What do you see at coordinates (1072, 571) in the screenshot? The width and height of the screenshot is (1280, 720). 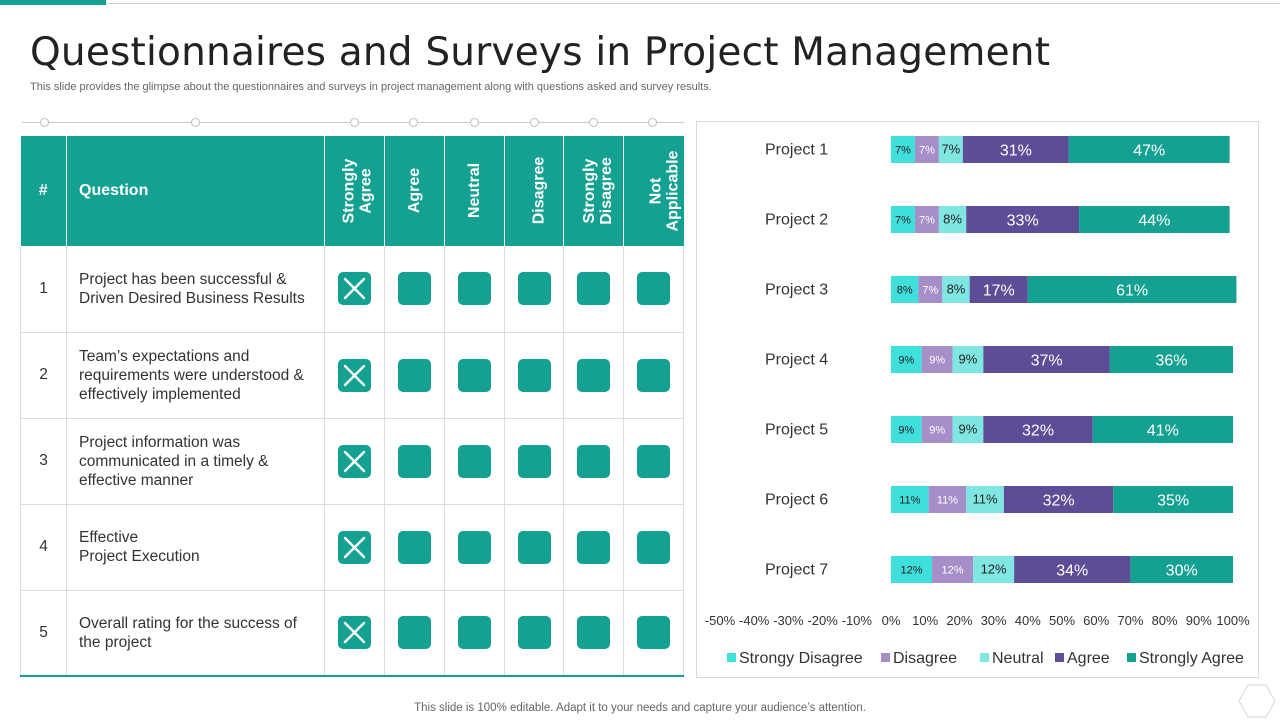 I see `data-label: 34%` at bounding box center [1072, 571].